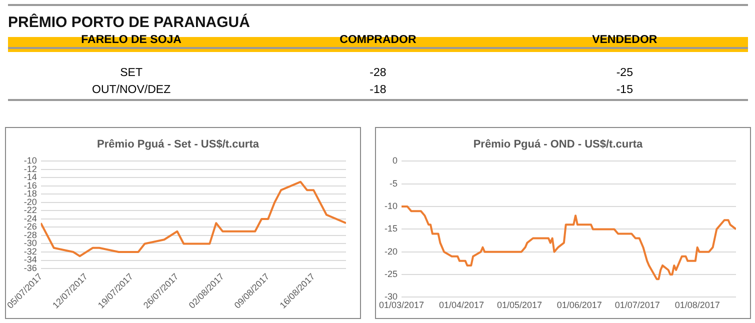  I want to click on category-label: OUT/NOV/DEZ, so click(131, 90).